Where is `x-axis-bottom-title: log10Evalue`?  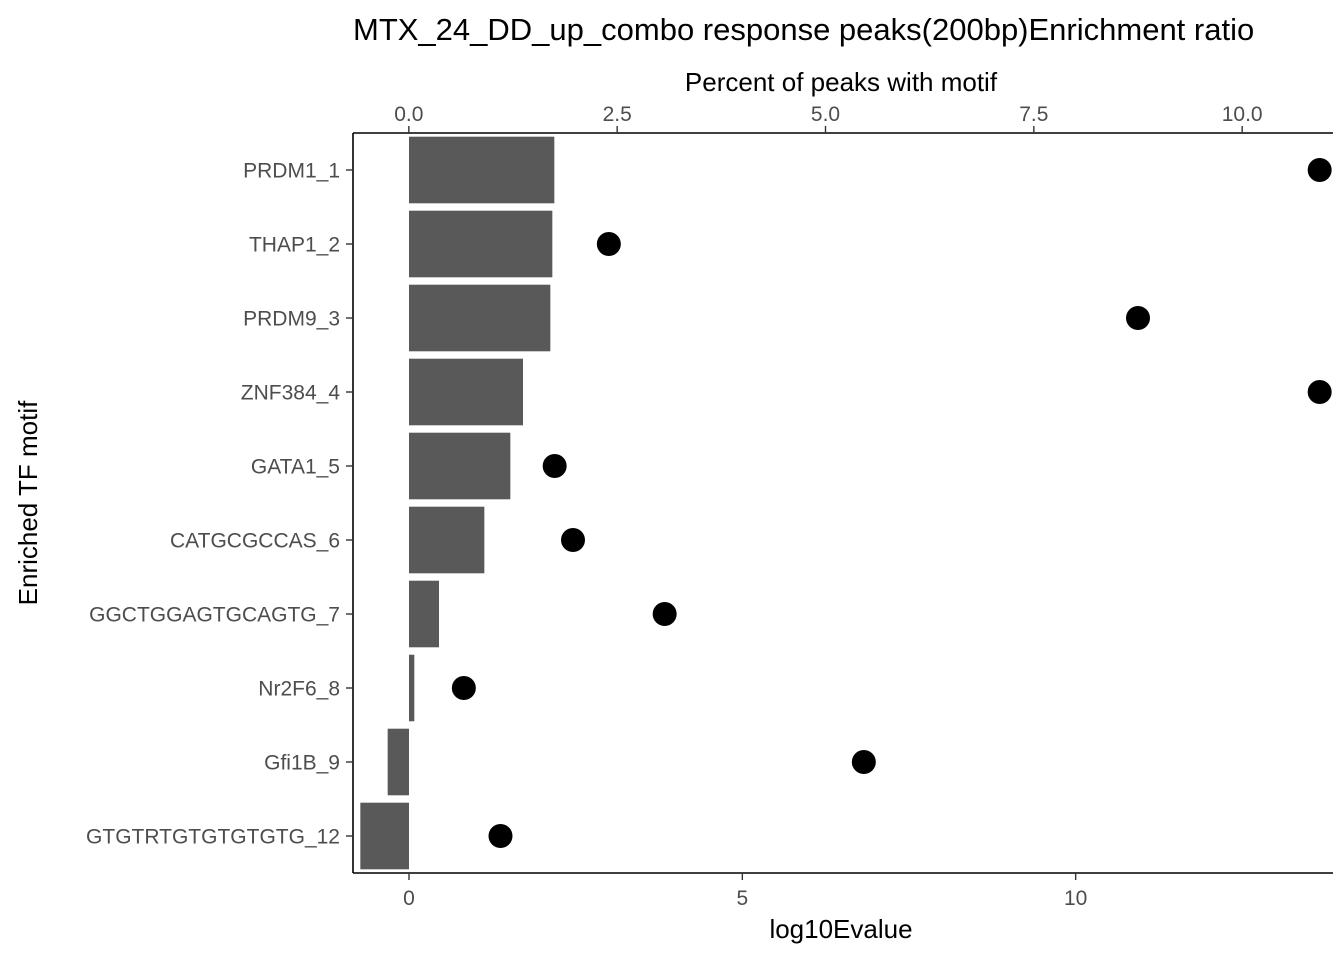 x-axis-bottom-title: log10Evalue is located at coordinates (840, 929).